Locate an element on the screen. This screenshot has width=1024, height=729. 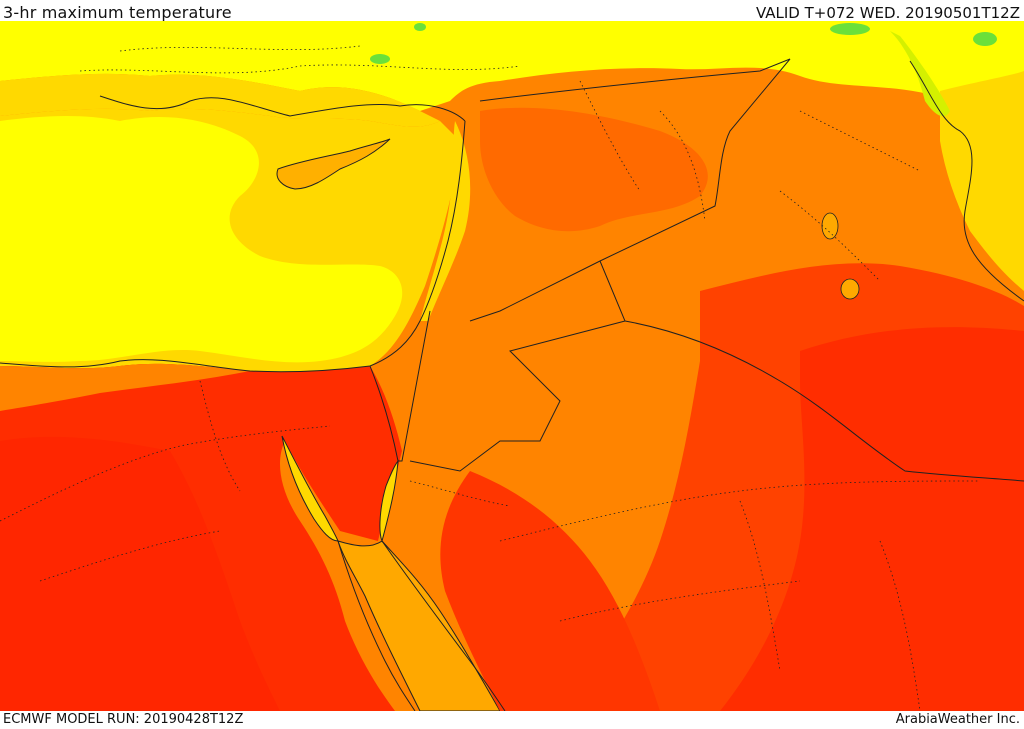
valid-time: VALID T+072 WED. 20190501T12Z is located at coordinates (887, 13).